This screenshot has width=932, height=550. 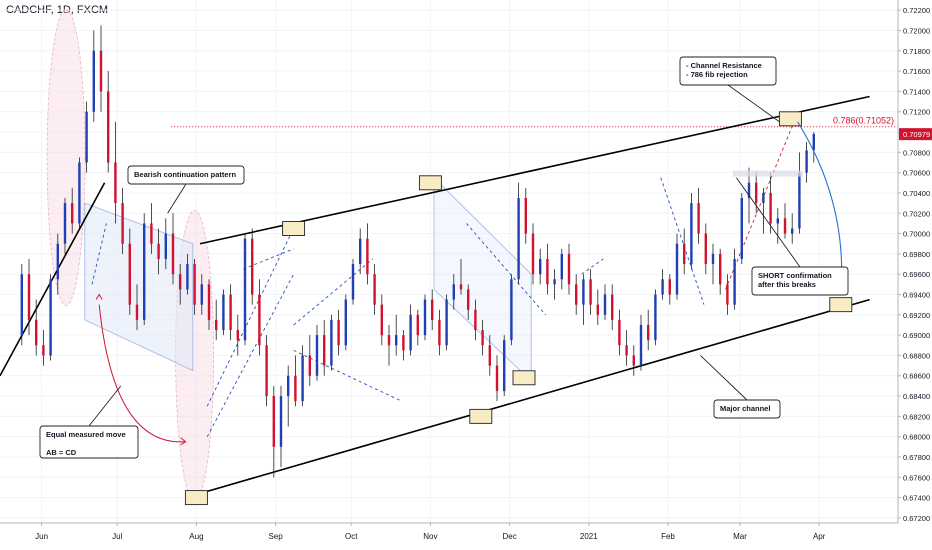 I want to click on time-tick-label: Dec, so click(x=509, y=536).